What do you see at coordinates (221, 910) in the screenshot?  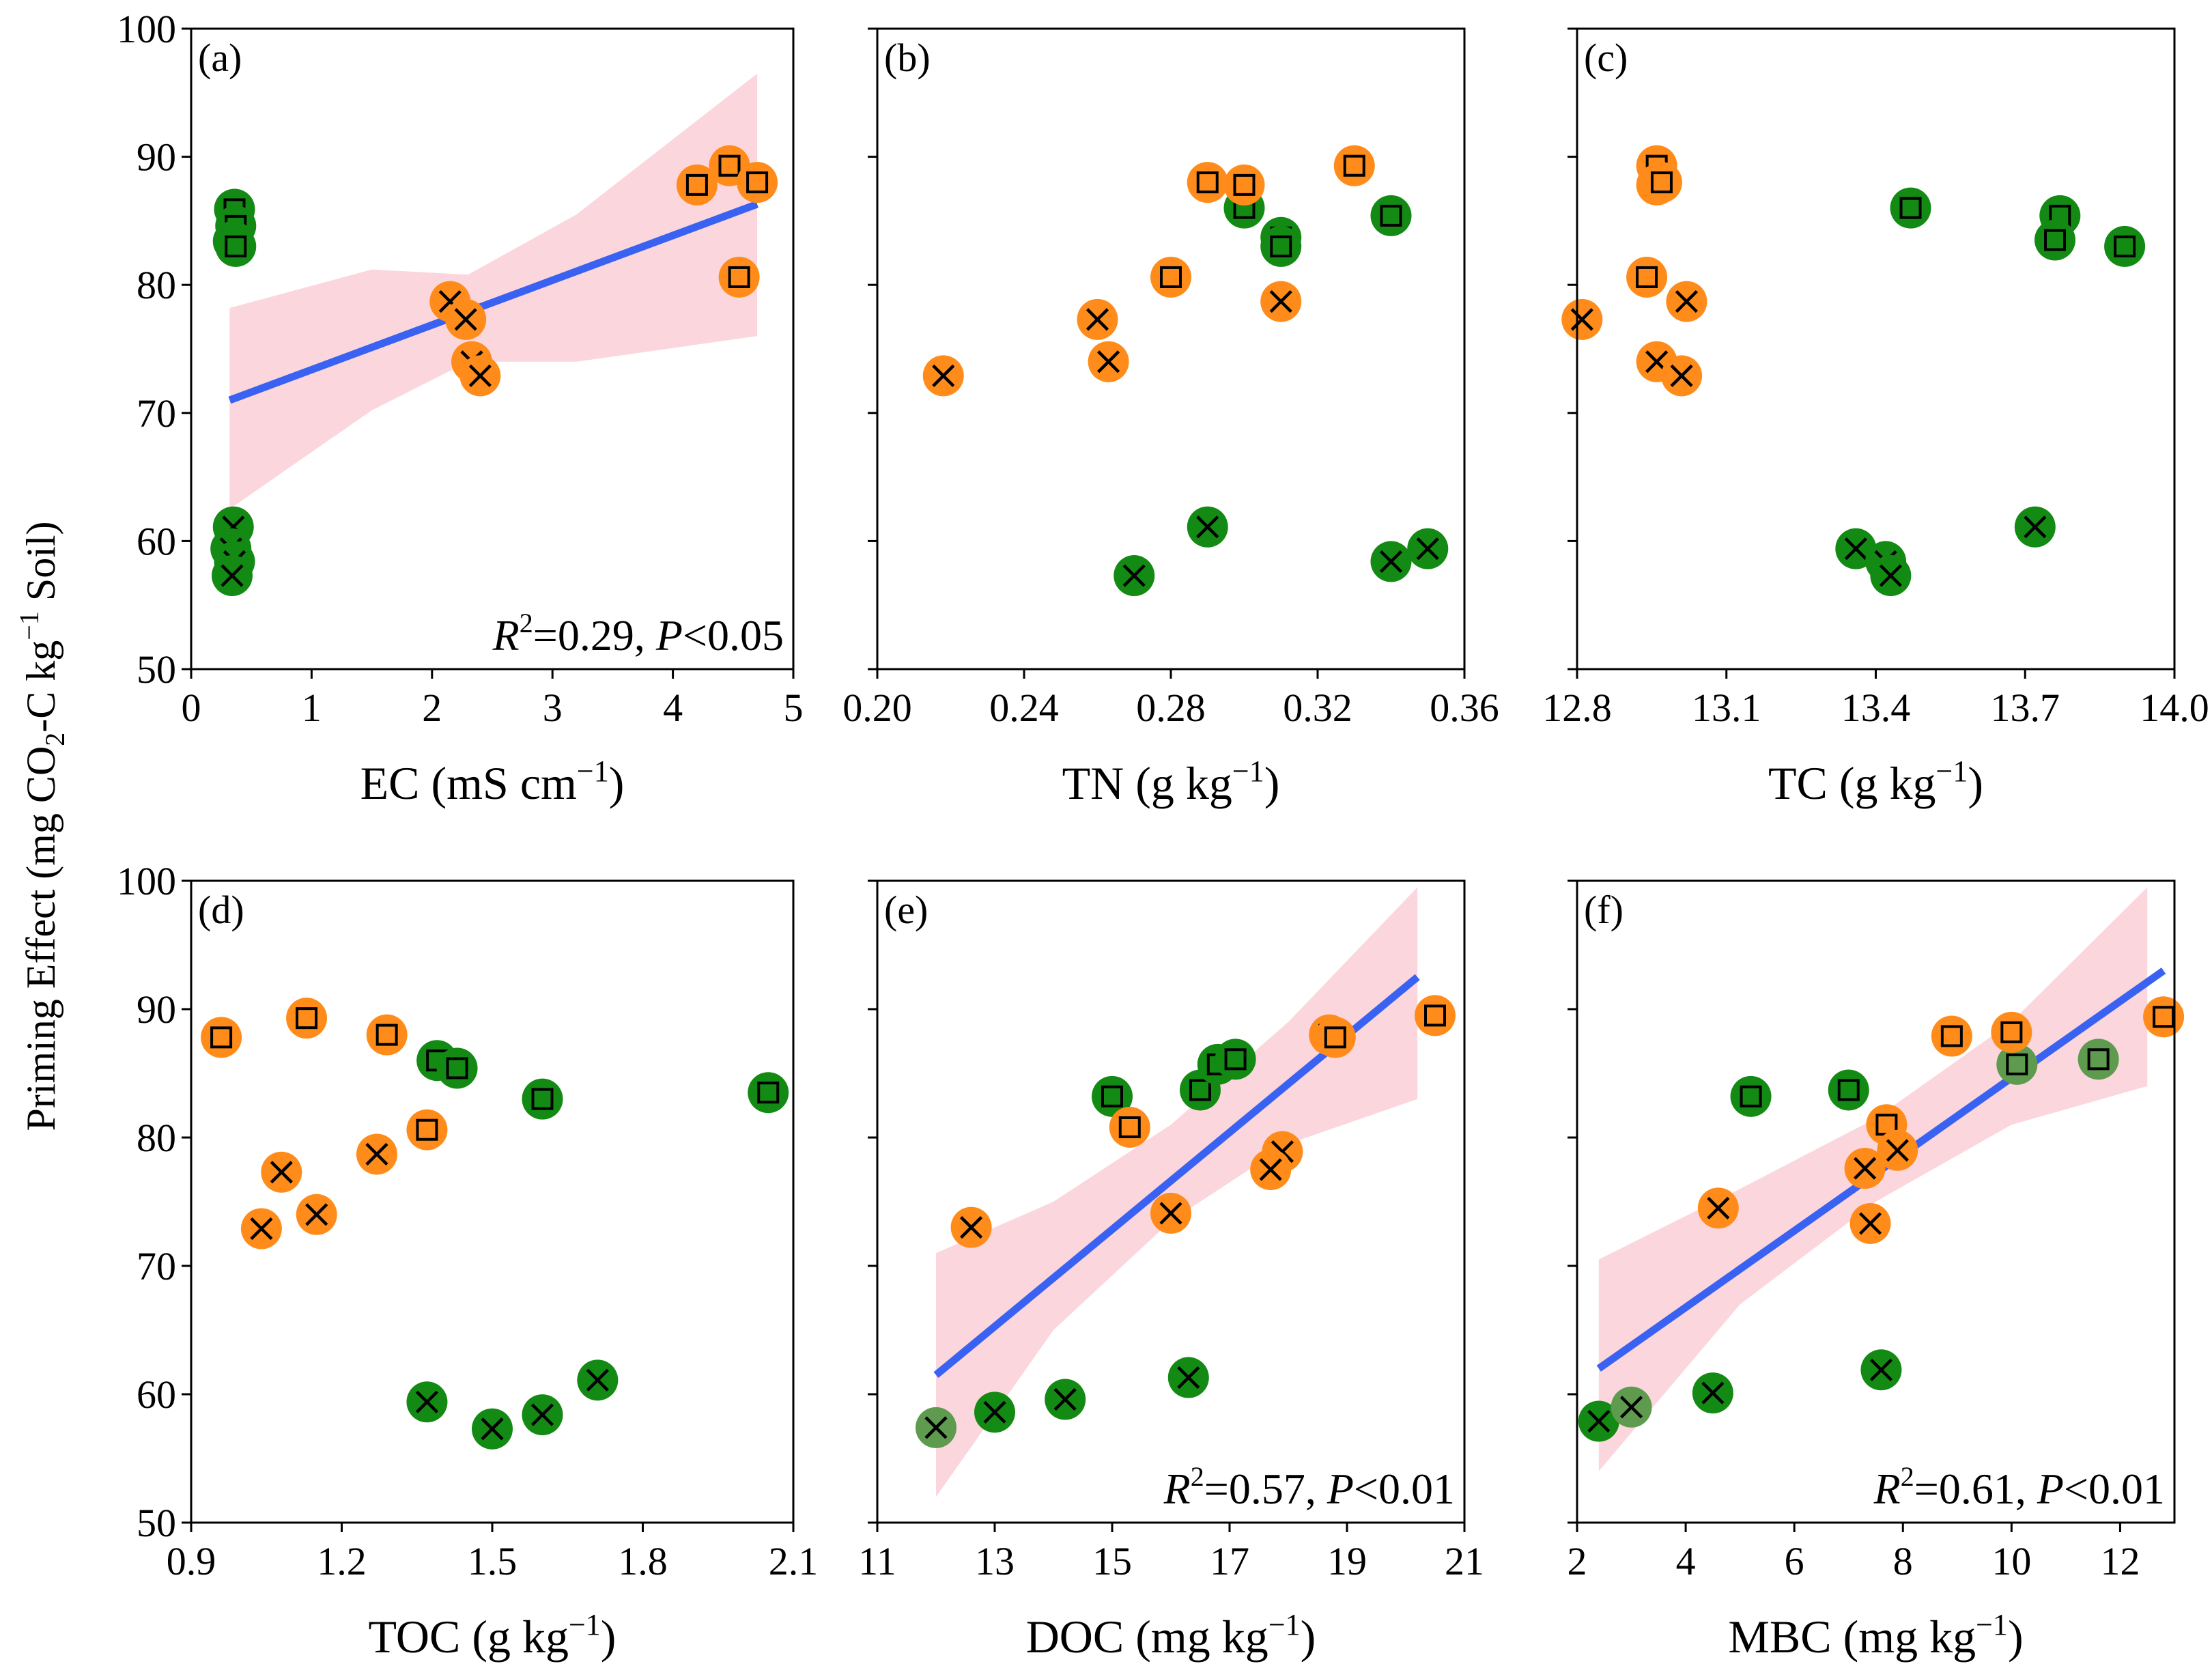 I see `panel-label: (d)` at bounding box center [221, 910].